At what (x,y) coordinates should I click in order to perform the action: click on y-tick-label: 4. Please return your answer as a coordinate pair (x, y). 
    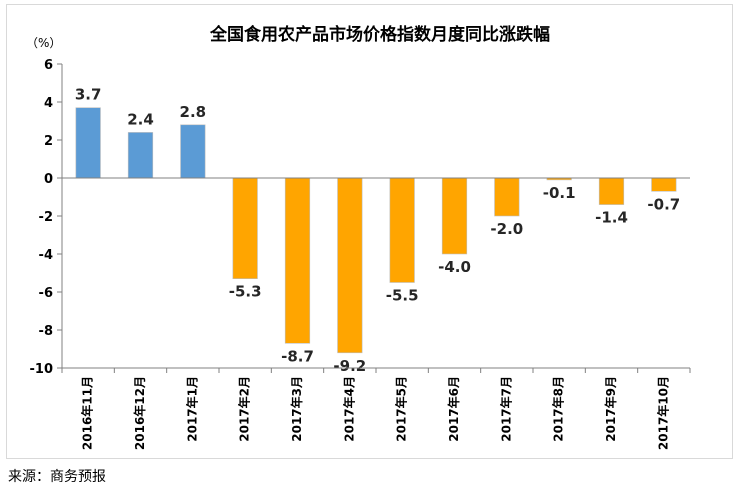
    Looking at the image, I should click on (48, 103).